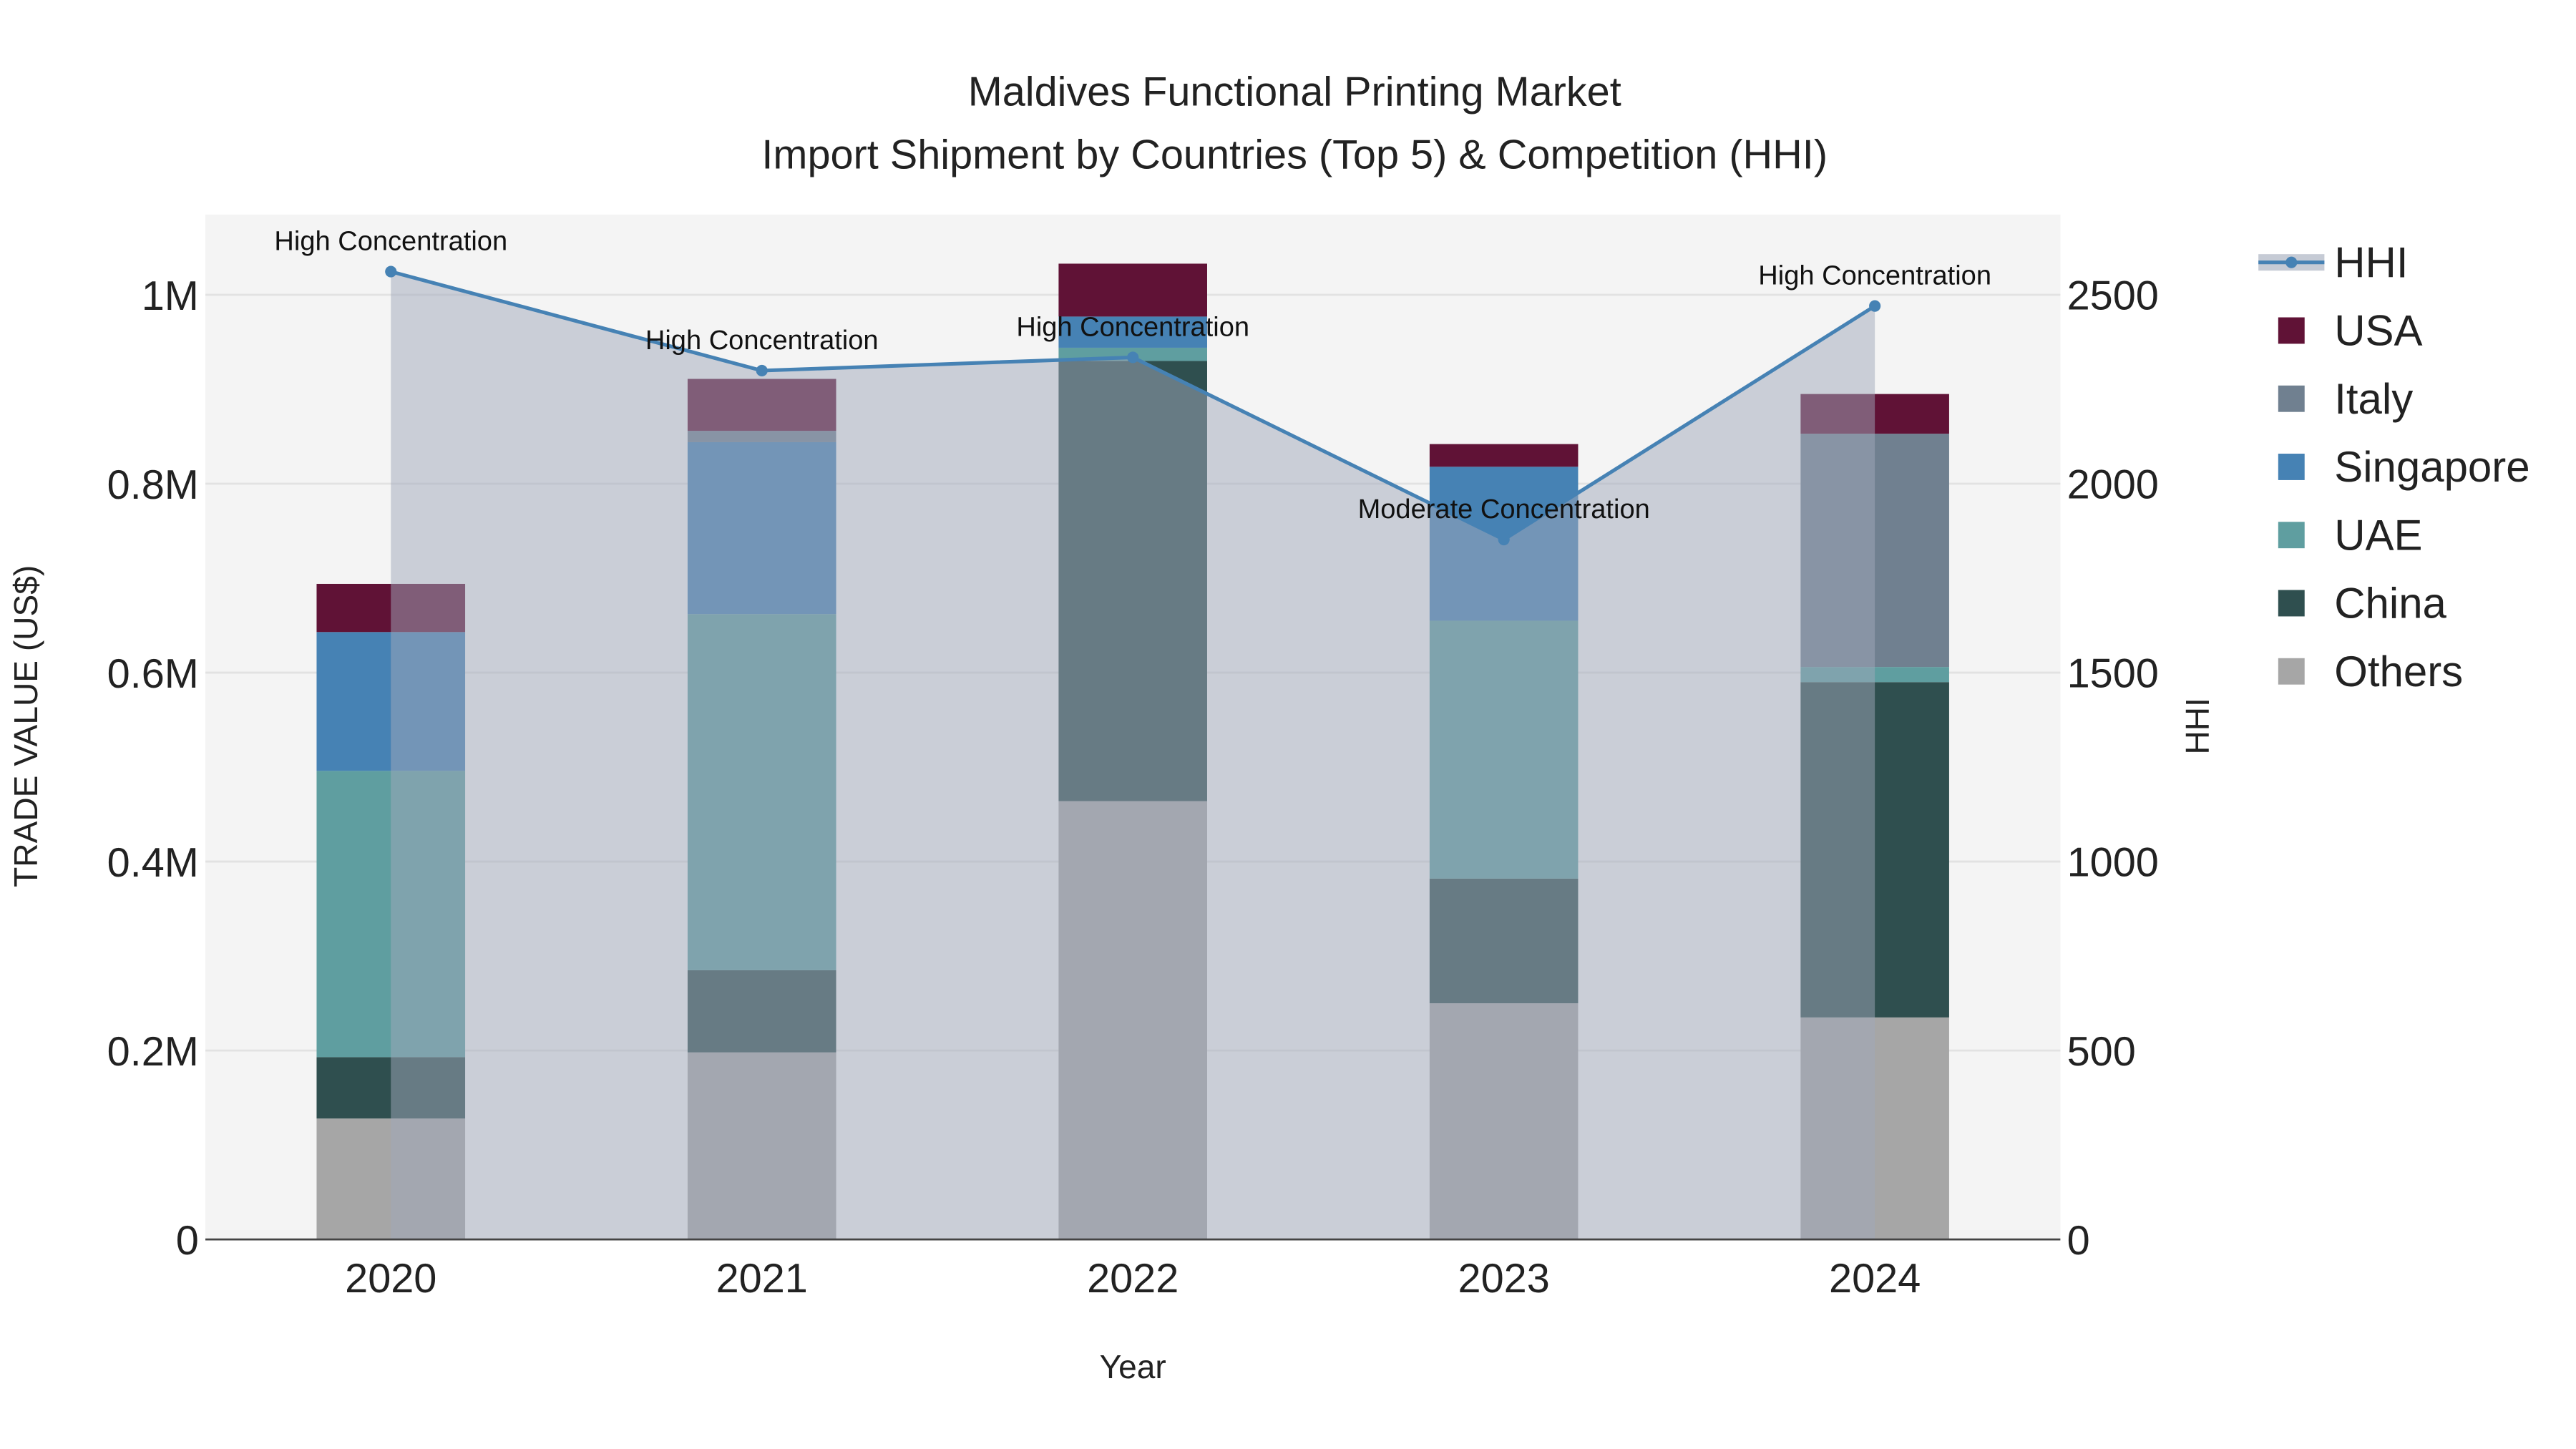  I want to click on y2-tick-label: 500, so click(2101, 1052).